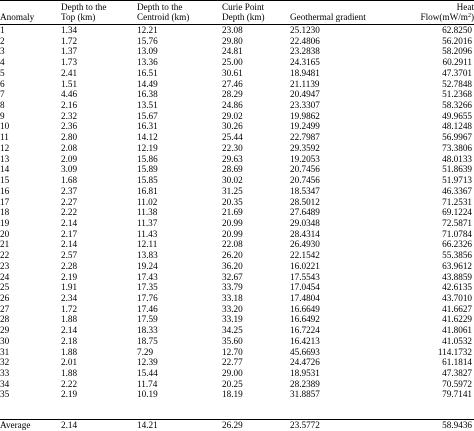 The width and height of the screenshot is (474, 431). Describe the element at coordinates (232, 30) in the screenshot. I see `cell-curie-depth: 23.08` at that location.